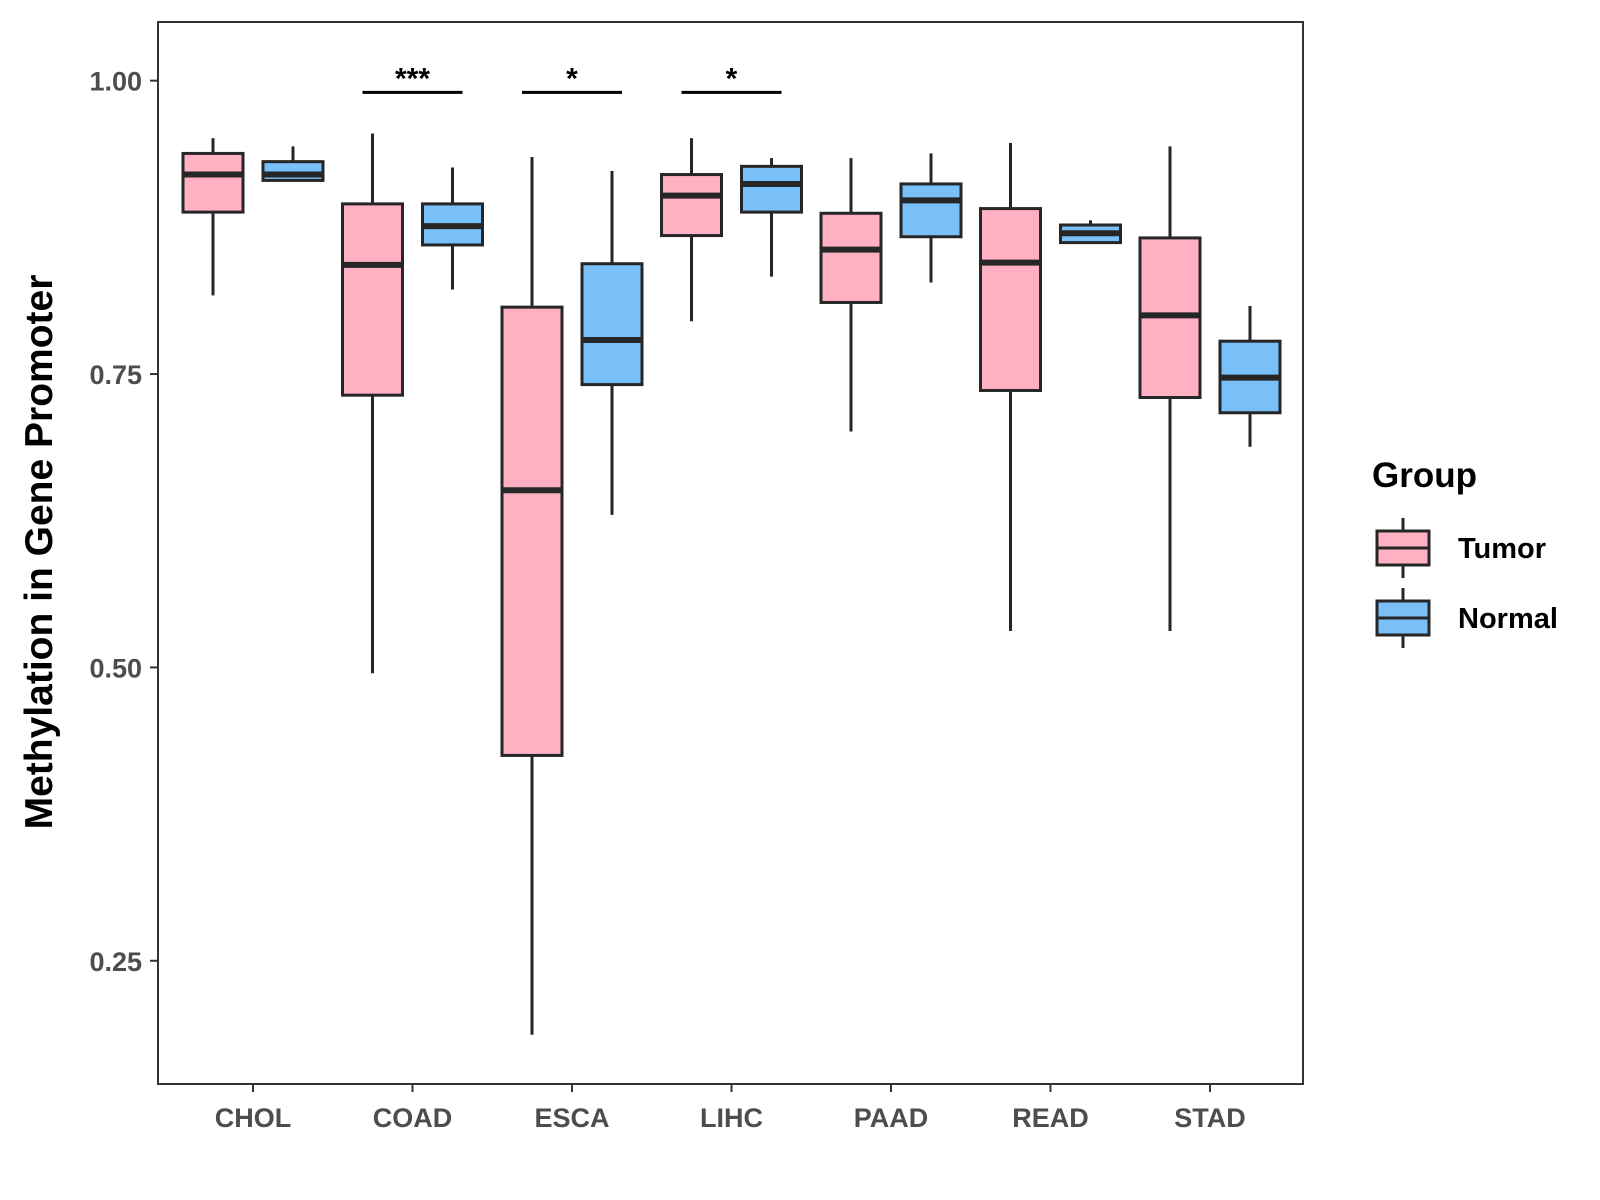  What do you see at coordinates (1170, 389) in the screenshot?
I see `box-tumor-stad` at bounding box center [1170, 389].